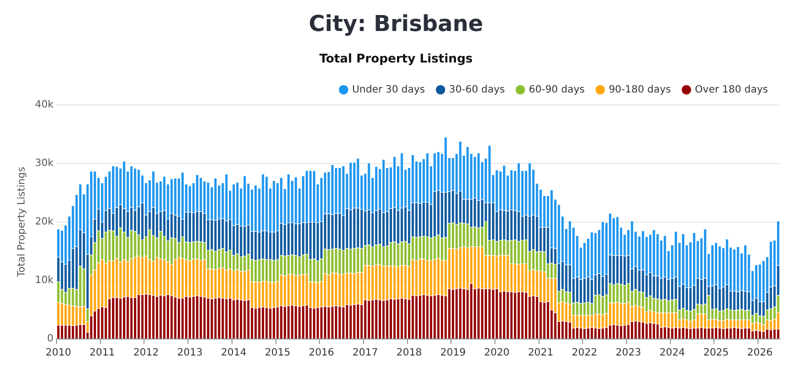 Image resolution: width=800 pixels, height=370 pixels. What do you see at coordinates (716, 353) in the screenshot?
I see `x-tick-label: 2025` at bounding box center [716, 353].